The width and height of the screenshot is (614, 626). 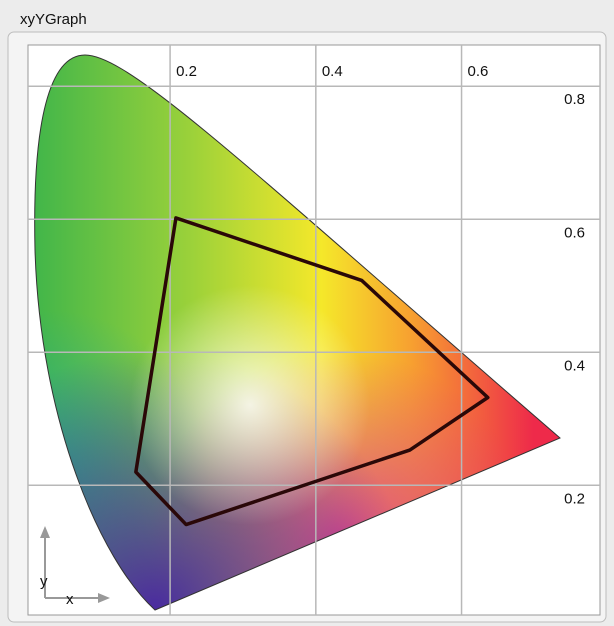 I want to click on y-tick-label: 0.2, so click(x=574, y=498).